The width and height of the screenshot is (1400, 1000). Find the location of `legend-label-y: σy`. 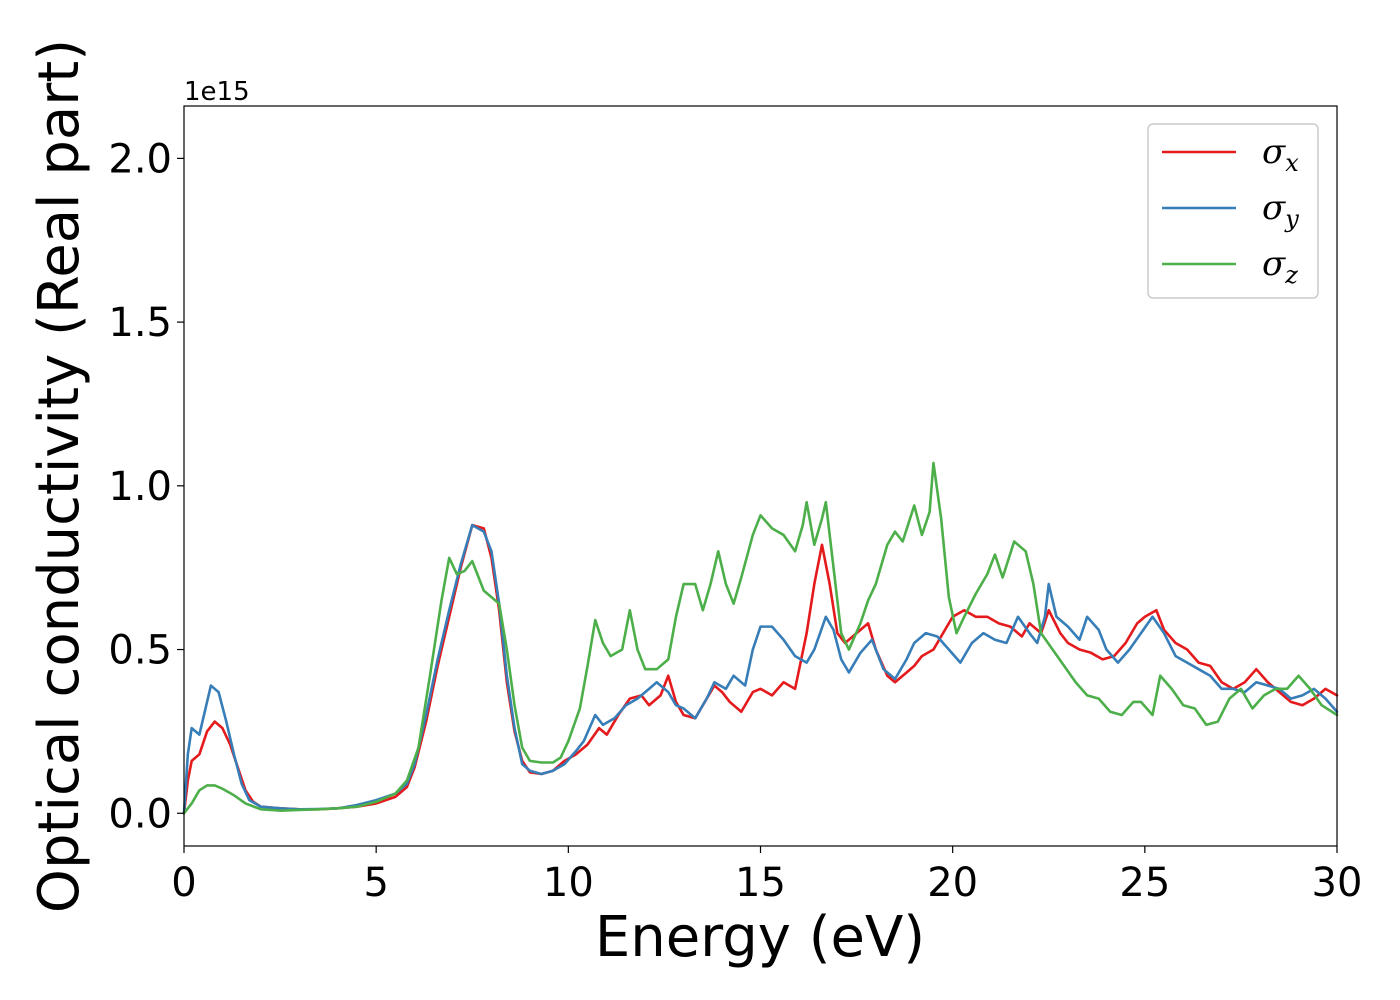

legend-label-y: σy is located at coordinates (1280, 210).